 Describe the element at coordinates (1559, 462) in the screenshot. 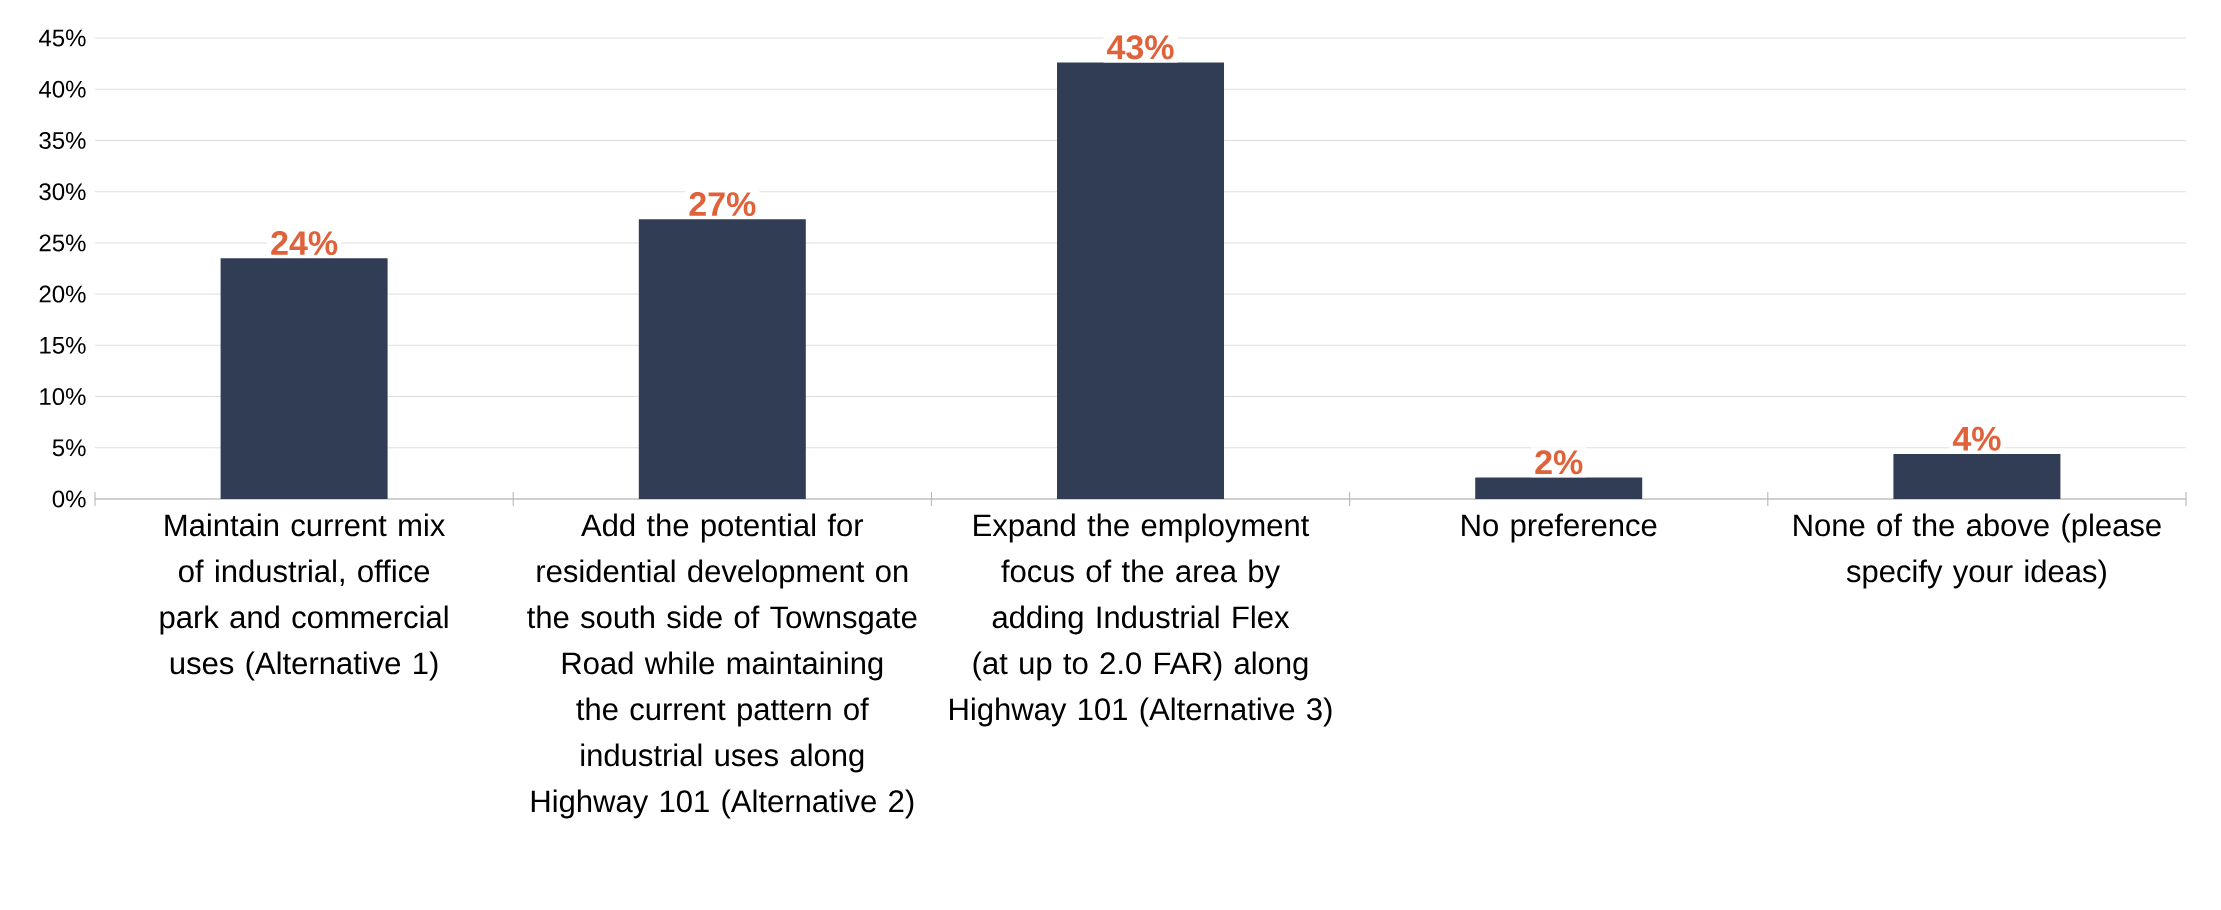

I see `data-label: 2%` at that location.